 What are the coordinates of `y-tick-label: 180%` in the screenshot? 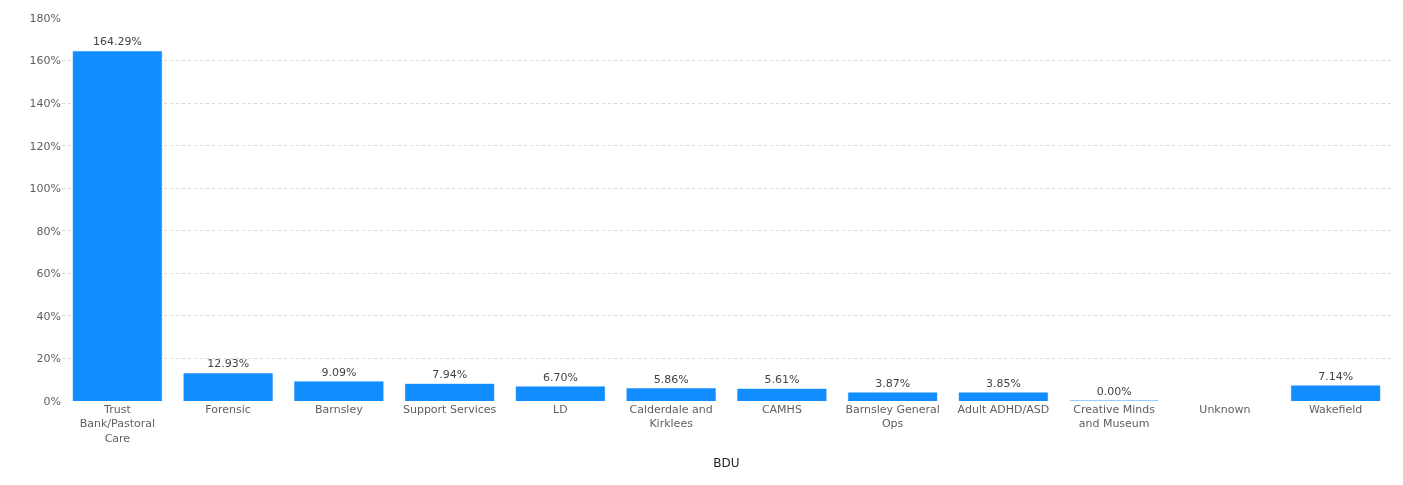 It's located at (45, 18).